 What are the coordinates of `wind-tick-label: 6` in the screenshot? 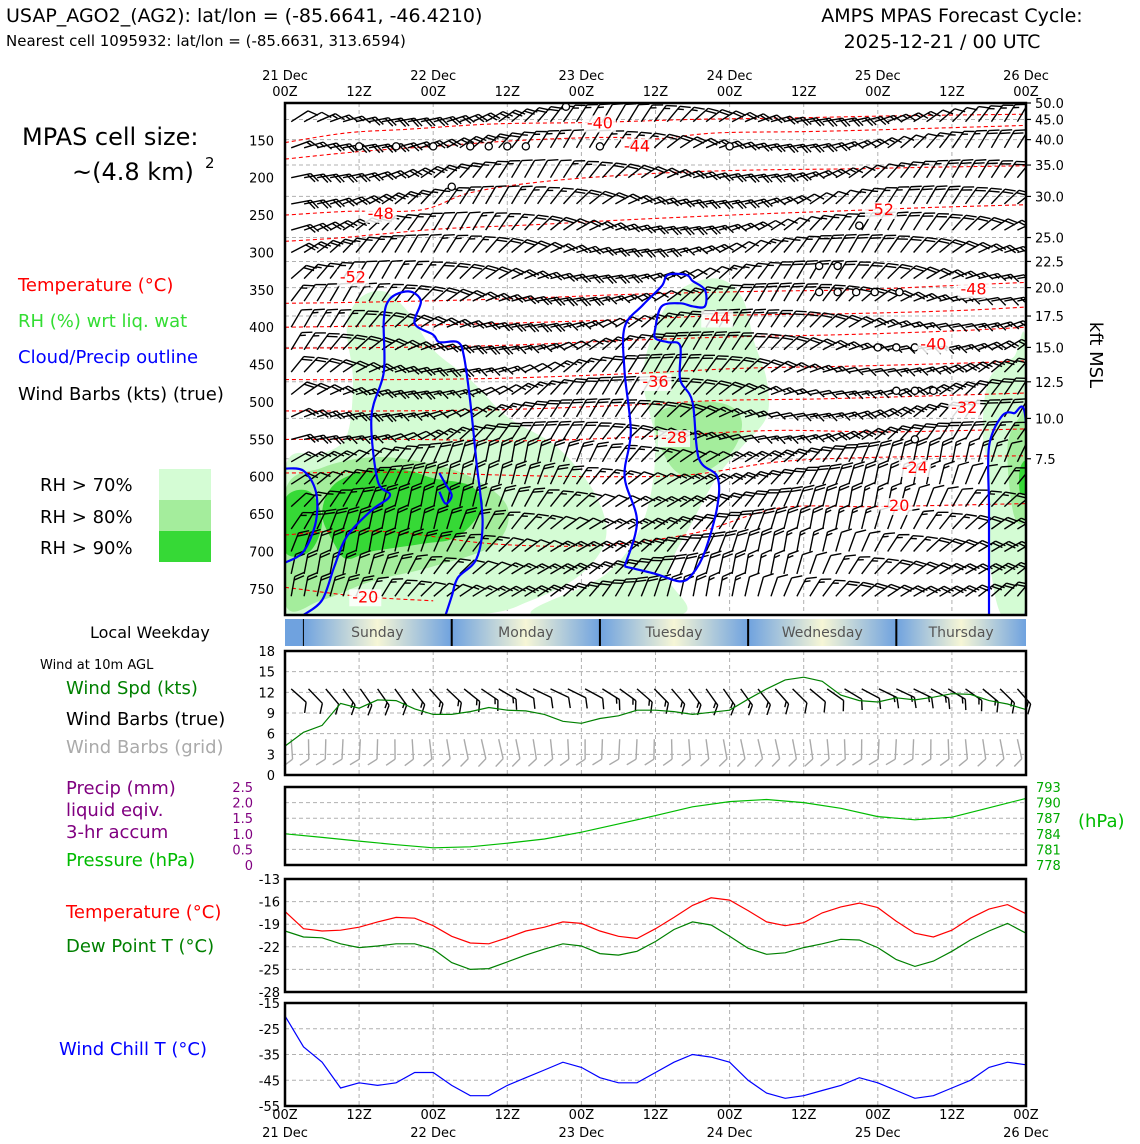 It's located at (271, 735).